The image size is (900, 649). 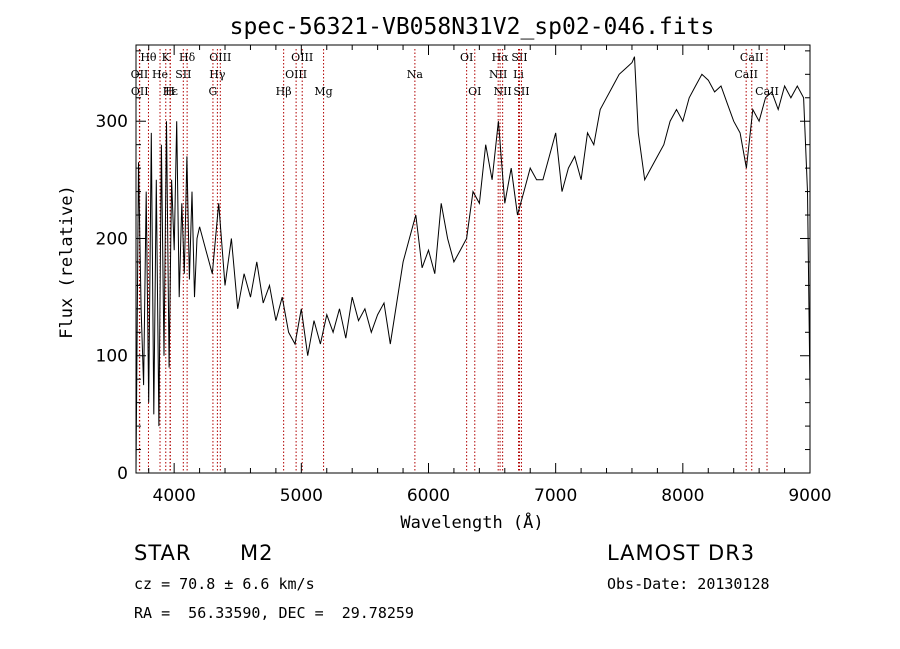 I want to click on y-tick-label: 200, so click(x=112, y=239).